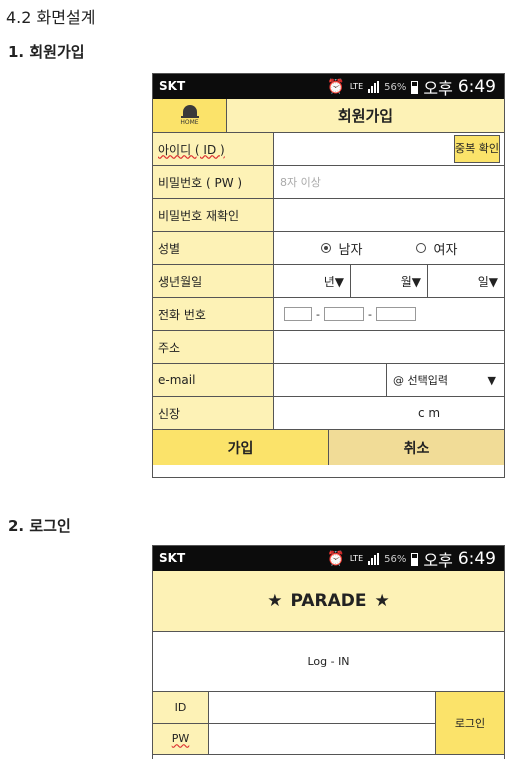 Image resolution: width=526 pixels, height=759 pixels. Describe the element at coordinates (322, 708) in the screenshot. I see `login-id-input` at that location.